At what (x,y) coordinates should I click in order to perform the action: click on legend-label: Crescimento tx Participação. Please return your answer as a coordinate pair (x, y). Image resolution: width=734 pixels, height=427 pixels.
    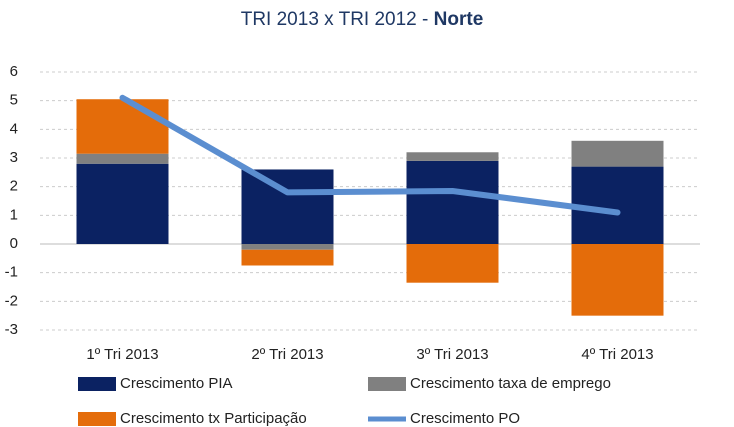
    Looking at the image, I should click on (213, 418).